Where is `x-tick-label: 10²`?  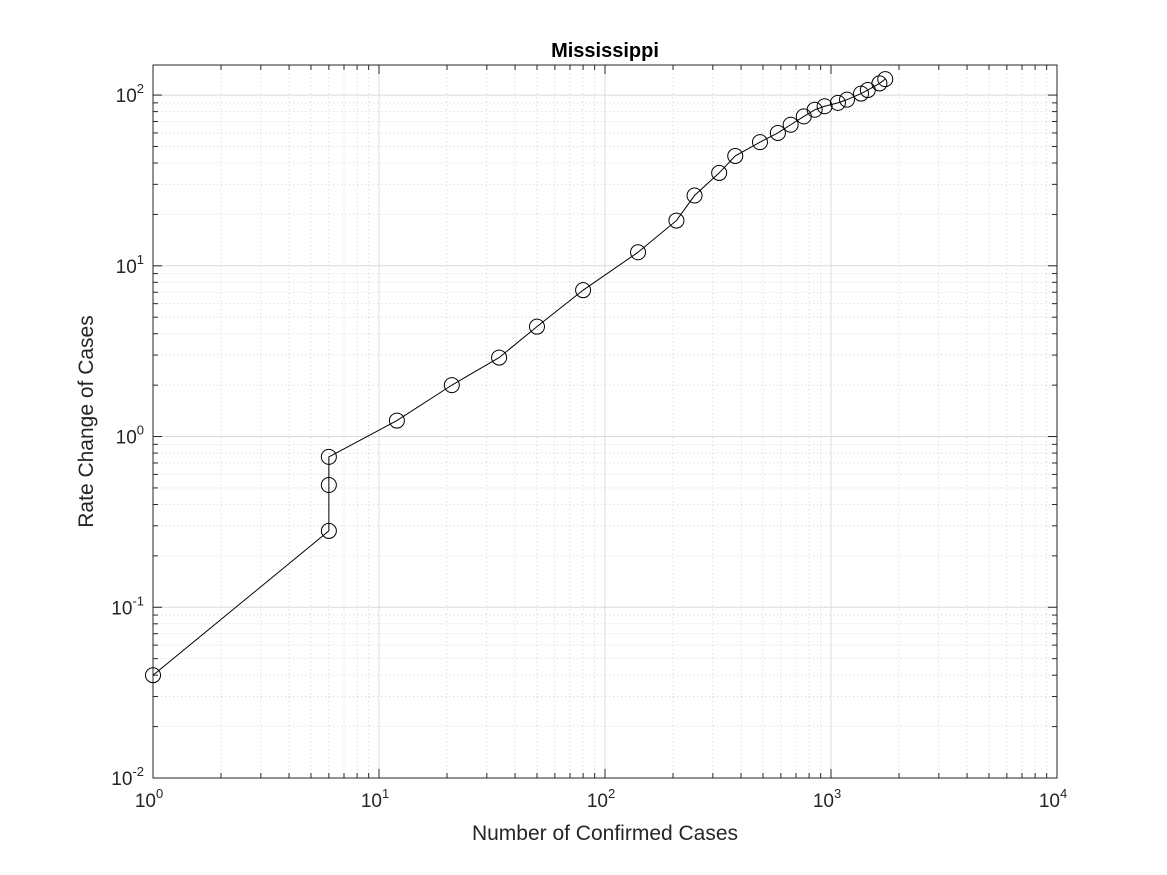 x-tick-label: 10² is located at coordinates (601, 799).